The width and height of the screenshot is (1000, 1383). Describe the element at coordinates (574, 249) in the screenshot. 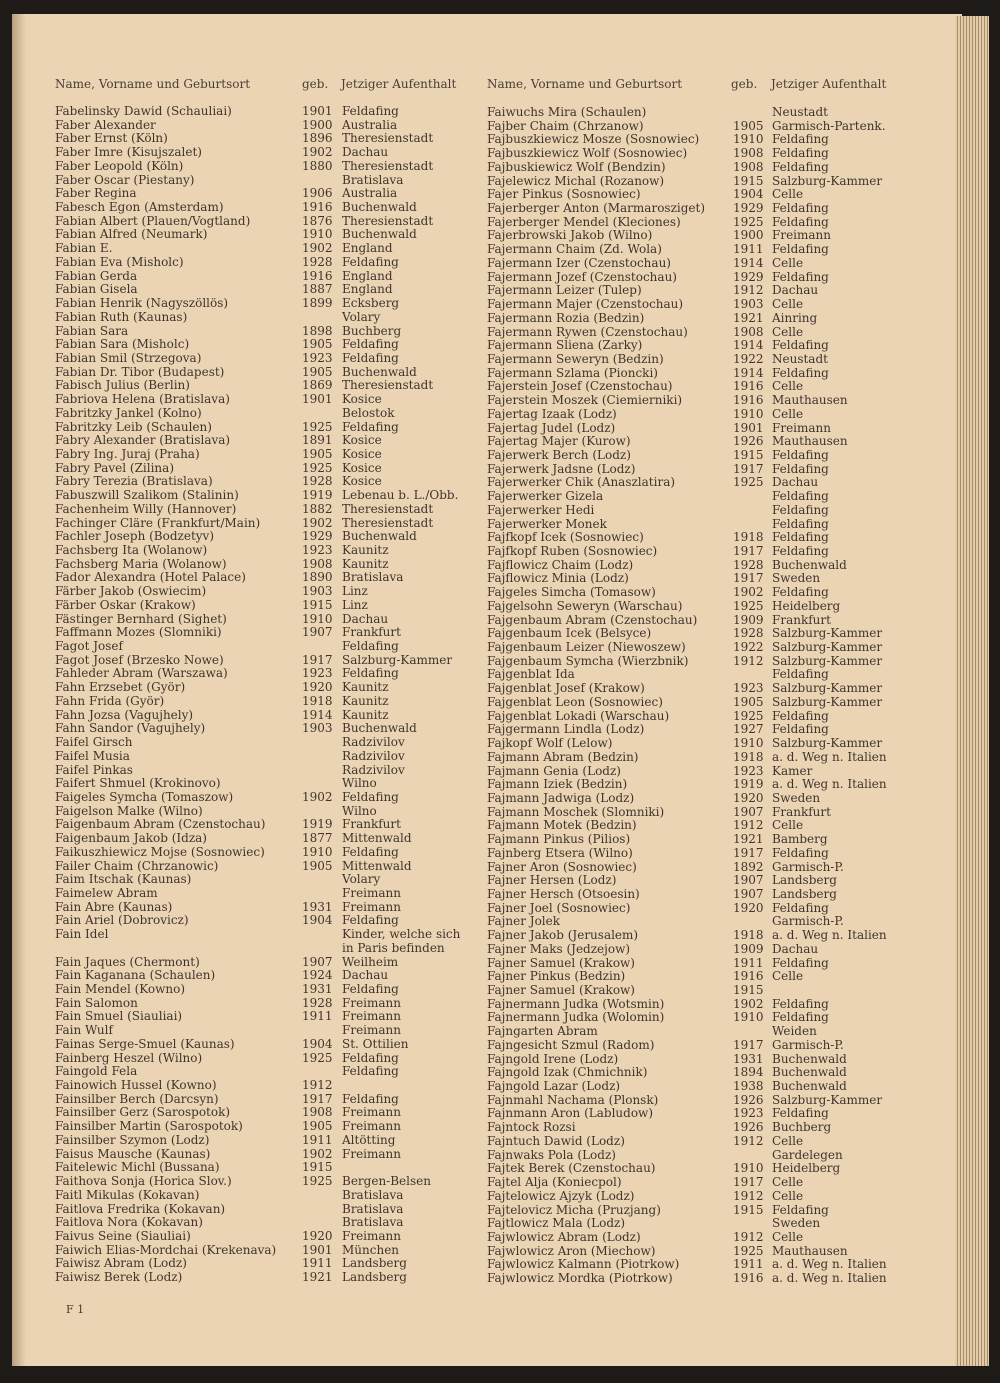

I see `entry-name: Fajermann Chaim (Zd. Wola)` at that location.